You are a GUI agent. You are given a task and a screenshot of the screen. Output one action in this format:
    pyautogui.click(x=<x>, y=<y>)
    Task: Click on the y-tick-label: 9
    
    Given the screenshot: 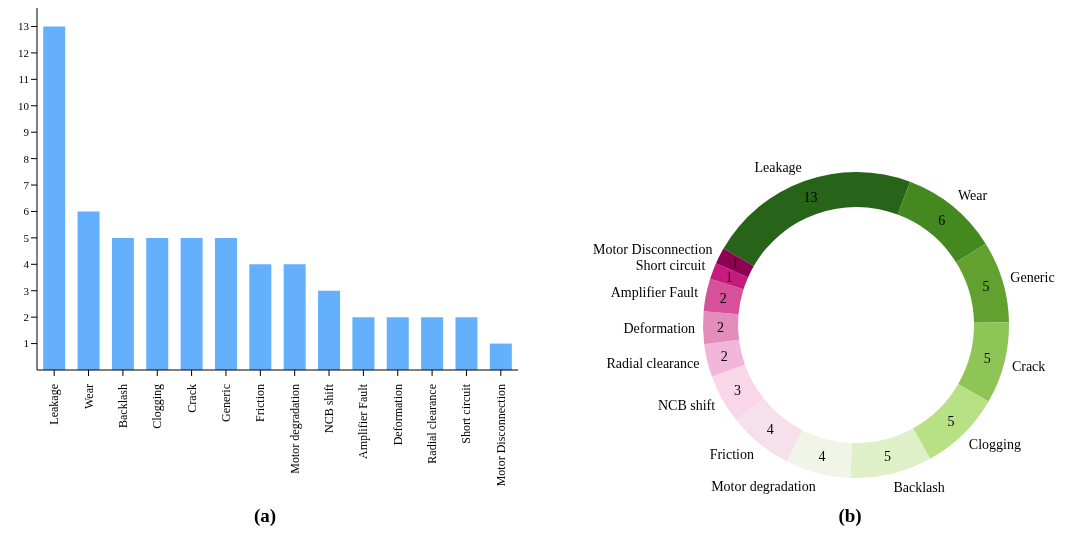 What is the action you would take?
    pyautogui.click(x=26, y=132)
    